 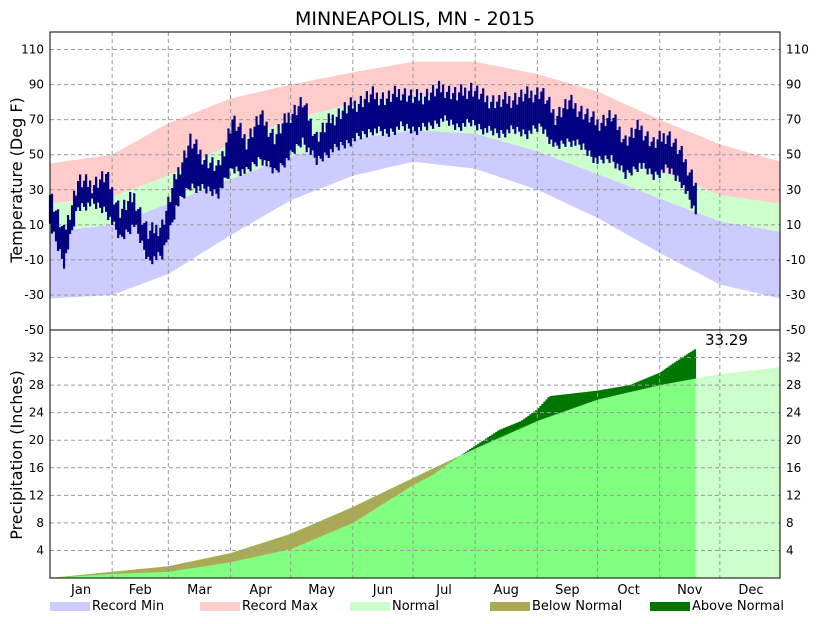 What do you see at coordinates (36, 440) in the screenshot?
I see `precipitation-tick-left: 20` at bounding box center [36, 440].